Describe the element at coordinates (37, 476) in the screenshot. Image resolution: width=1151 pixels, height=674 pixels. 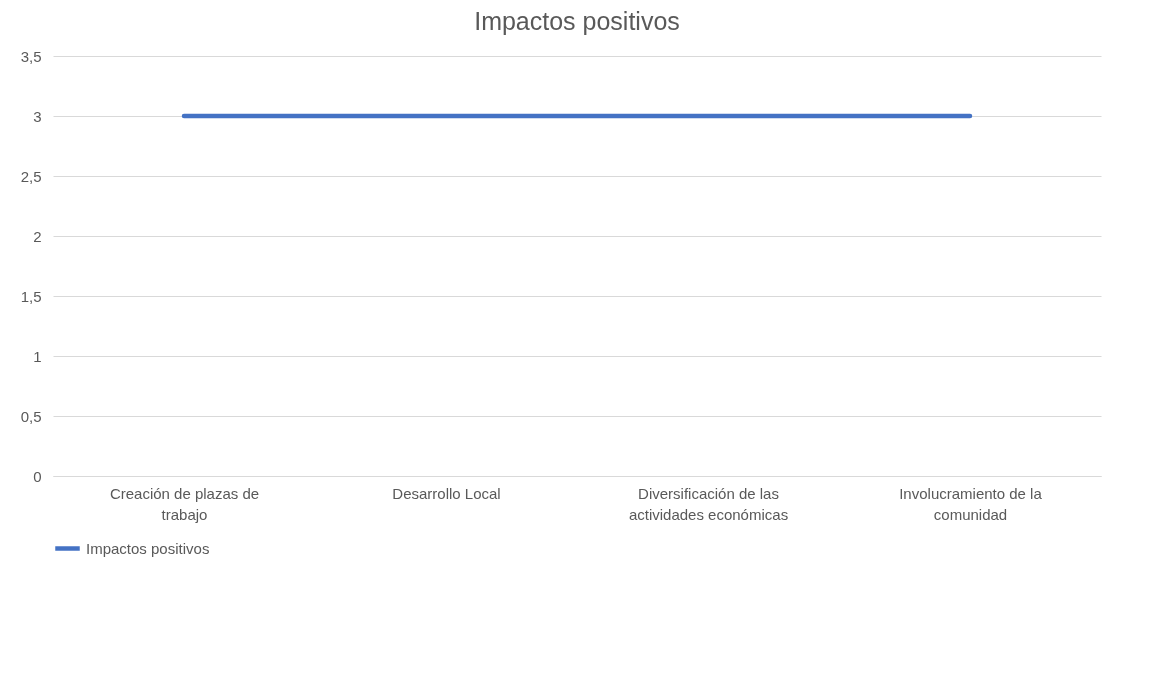
I see `y-tick-label: 0` at that location.